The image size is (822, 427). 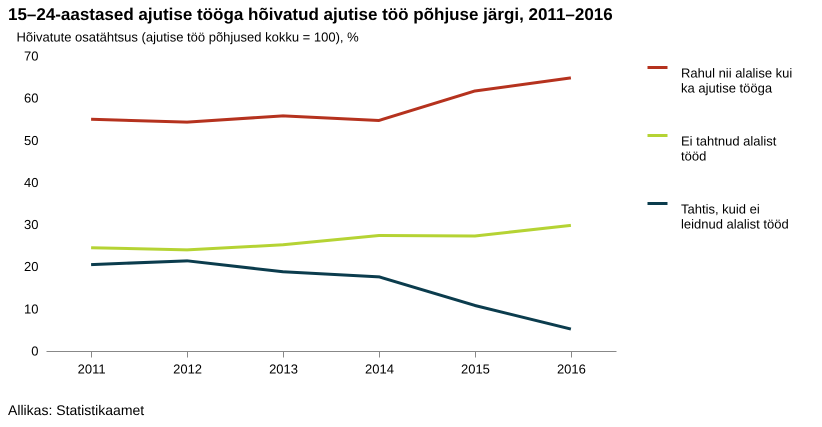 What do you see at coordinates (736, 81) in the screenshot?
I see `legend-label: Rahul nii alalise kui ka ajutise tööga` at bounding box center [736, 81].